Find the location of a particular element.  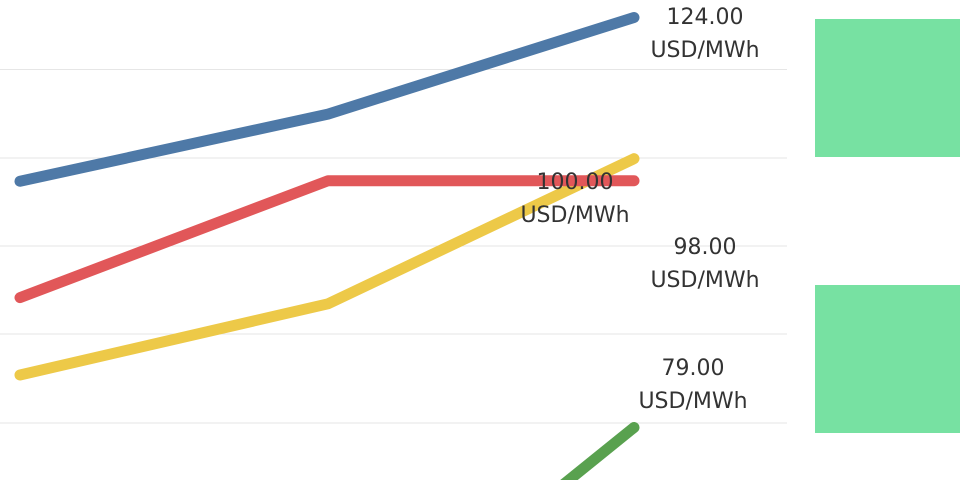

blue-unit-label: USD/MWh is located at coordinates (704, 50).